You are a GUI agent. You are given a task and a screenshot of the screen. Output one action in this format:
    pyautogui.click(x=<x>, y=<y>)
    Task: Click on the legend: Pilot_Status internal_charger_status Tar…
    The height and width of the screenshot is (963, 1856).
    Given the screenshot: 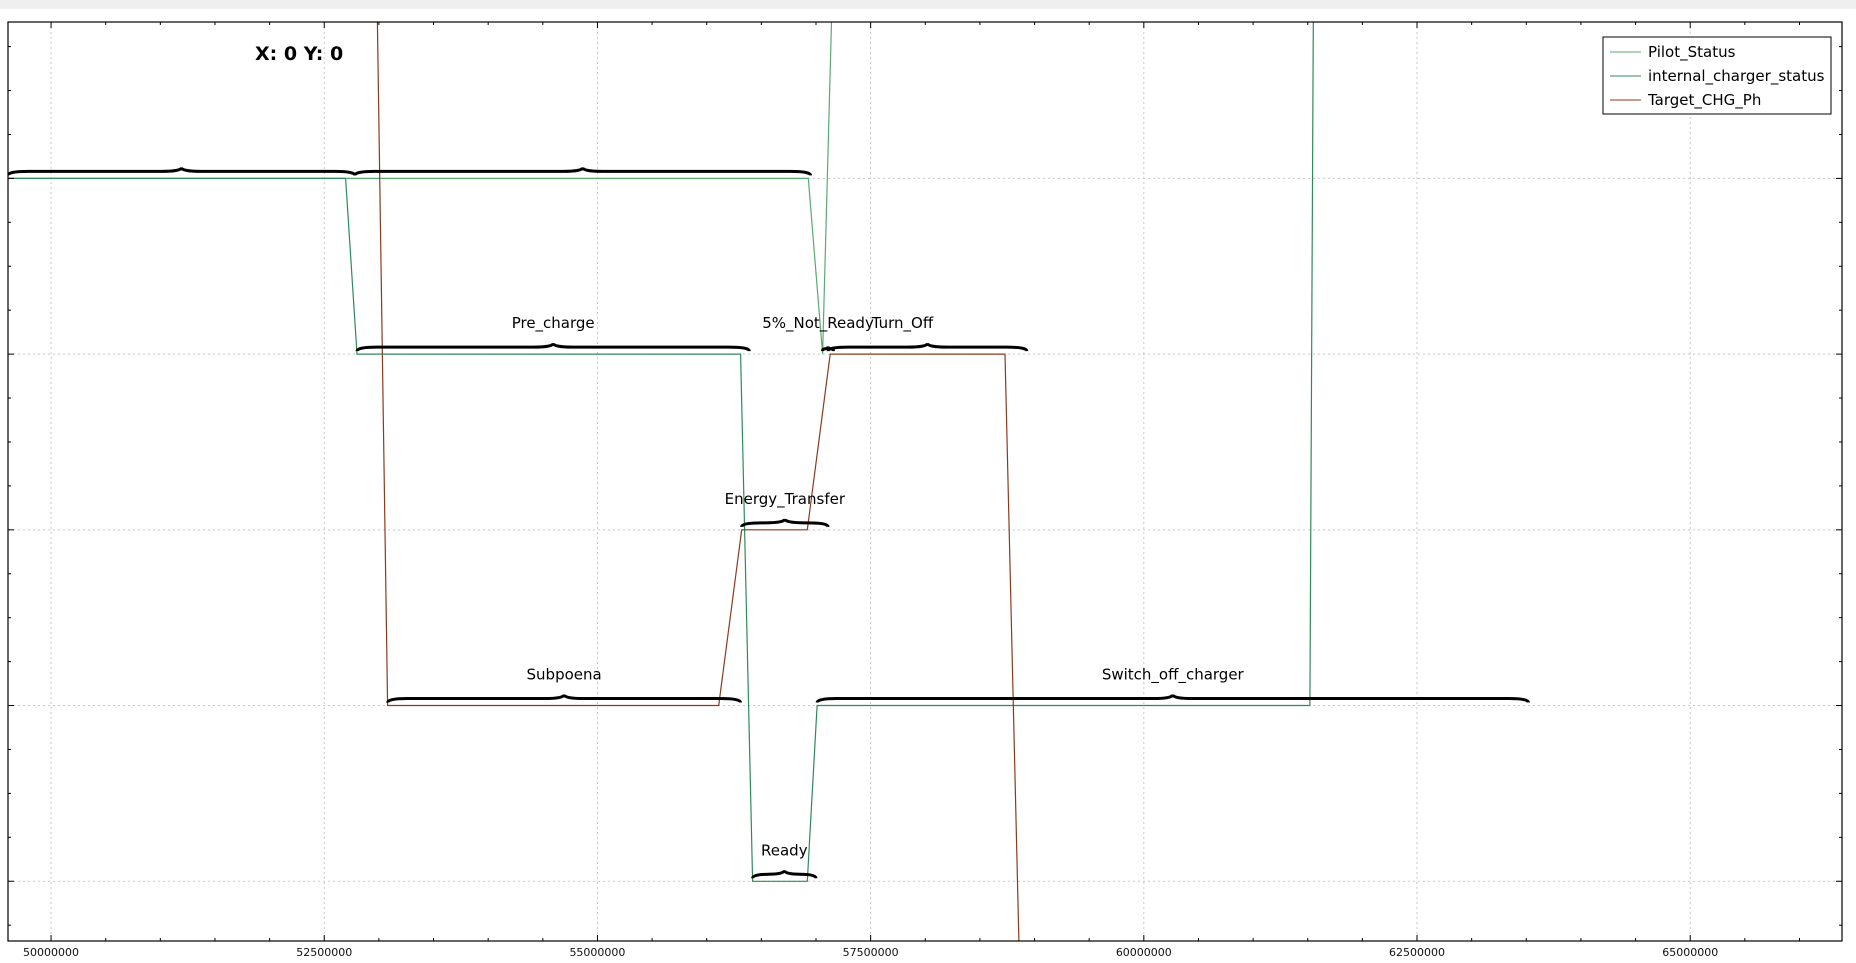 What is the action you would take?
    pyautogui.click(x=1717, y=75)
    